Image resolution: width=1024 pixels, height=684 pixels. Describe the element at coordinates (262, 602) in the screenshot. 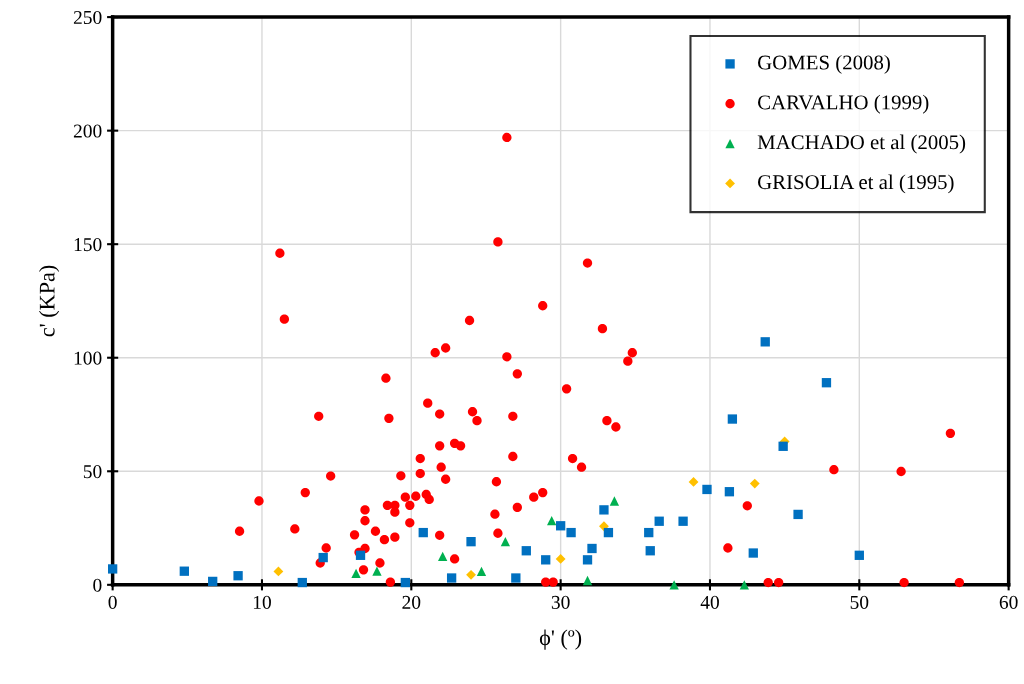

I see `x-tick-label: 10` at that location.